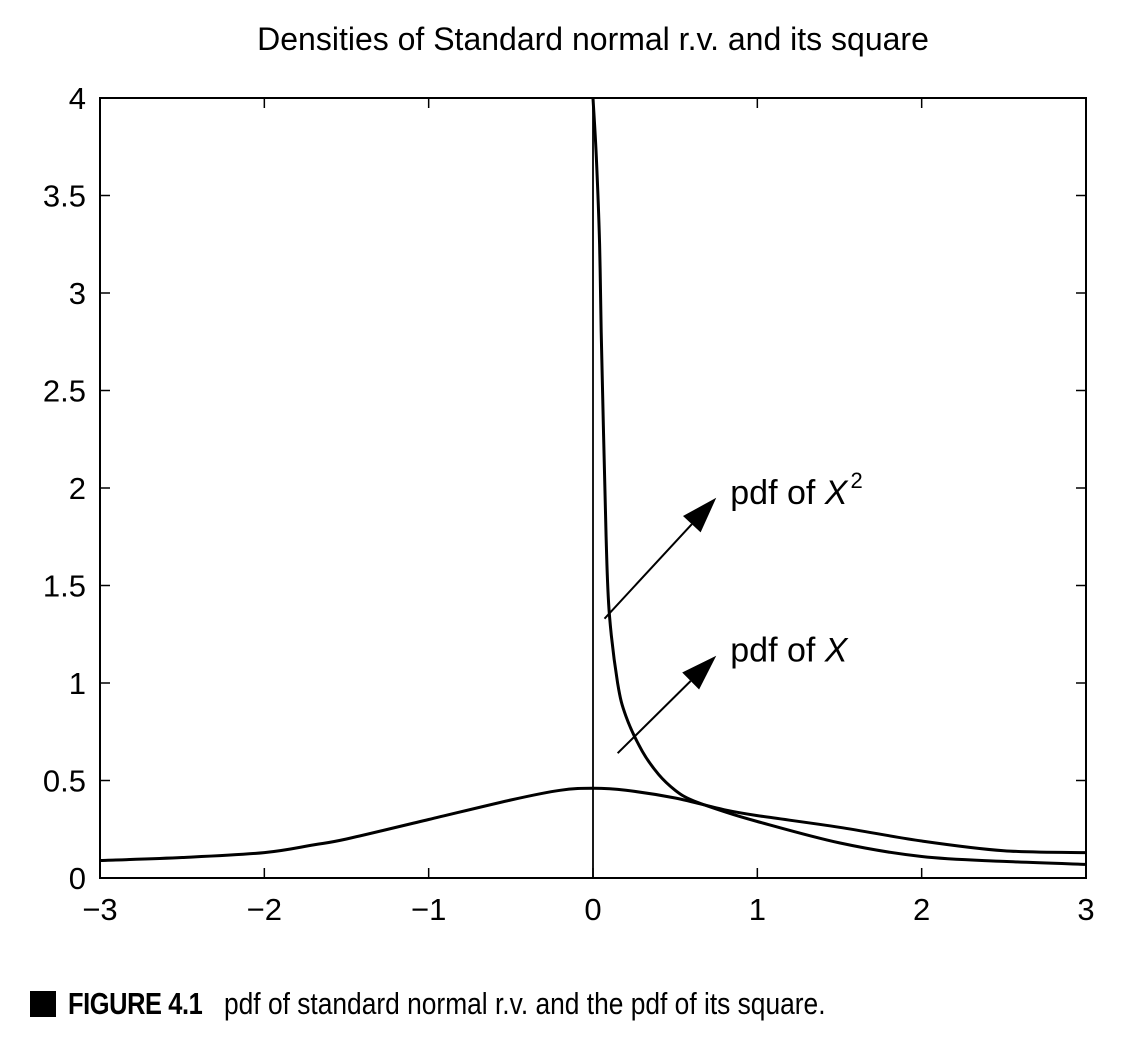  I want to click on y-tick-label: 0, so click(77, 878).